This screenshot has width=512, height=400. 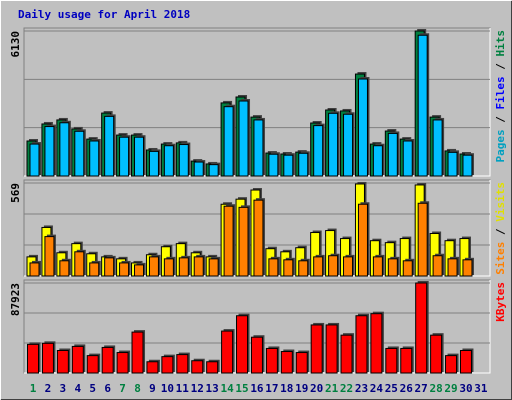 What do you see at coordinates (361, 388) in the screenshot?
I see `x-tick-label: 23` at bounding box center [361, 388].